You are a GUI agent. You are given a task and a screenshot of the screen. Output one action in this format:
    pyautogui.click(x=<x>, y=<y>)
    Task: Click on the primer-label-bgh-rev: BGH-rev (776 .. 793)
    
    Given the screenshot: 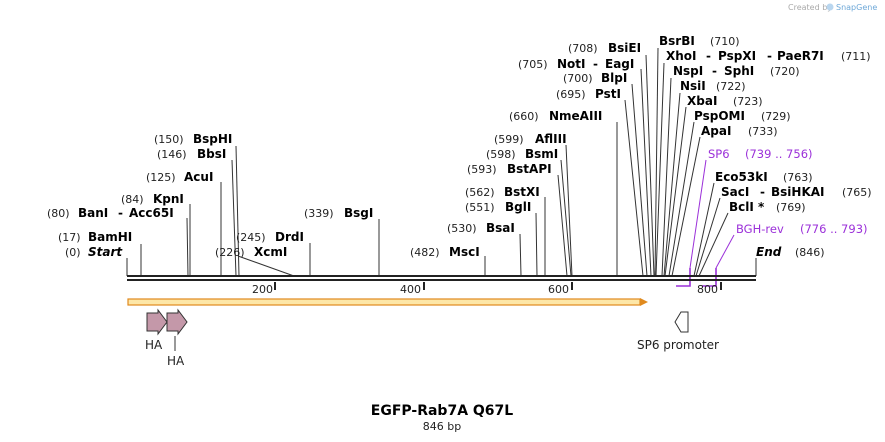 What is the action you would take?
    pyautogui.click(x=802, y=229)
    